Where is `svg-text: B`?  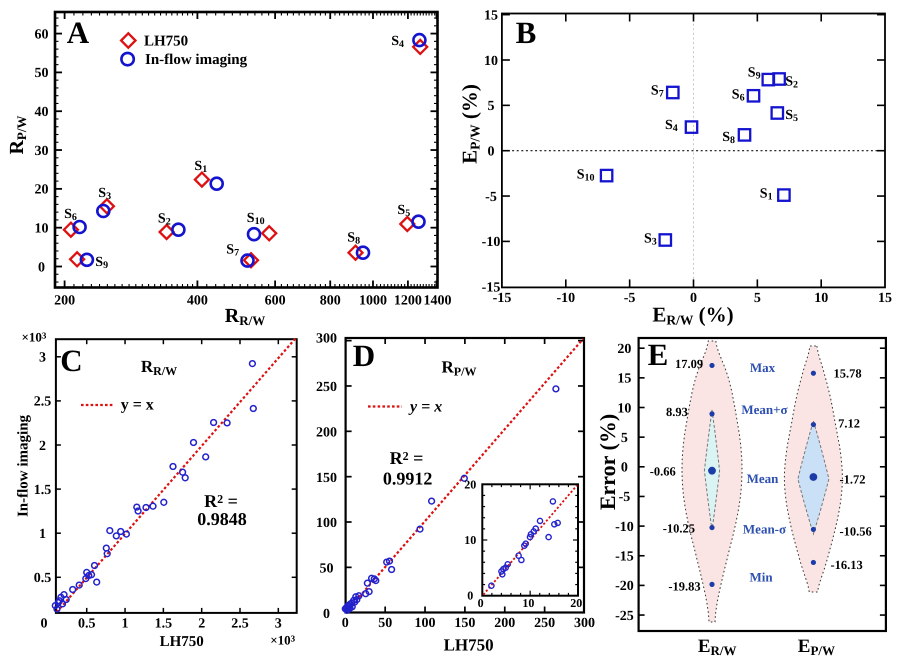
svg-text: B is located at coordinates (526, 32).